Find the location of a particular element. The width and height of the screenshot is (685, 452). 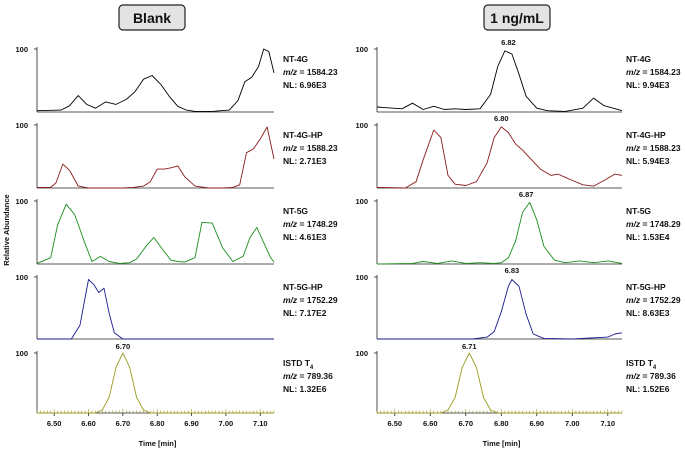

peak-label: 6.80 is located at coordinates (501, 118).